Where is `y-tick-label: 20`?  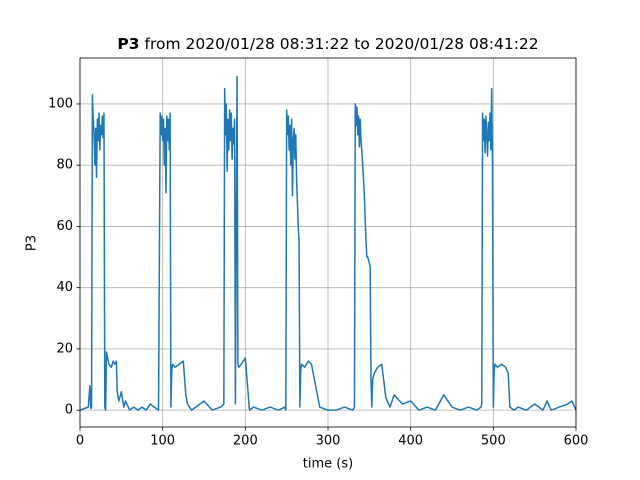
y-tick-label: 20 is located at coordinates (64, 348).